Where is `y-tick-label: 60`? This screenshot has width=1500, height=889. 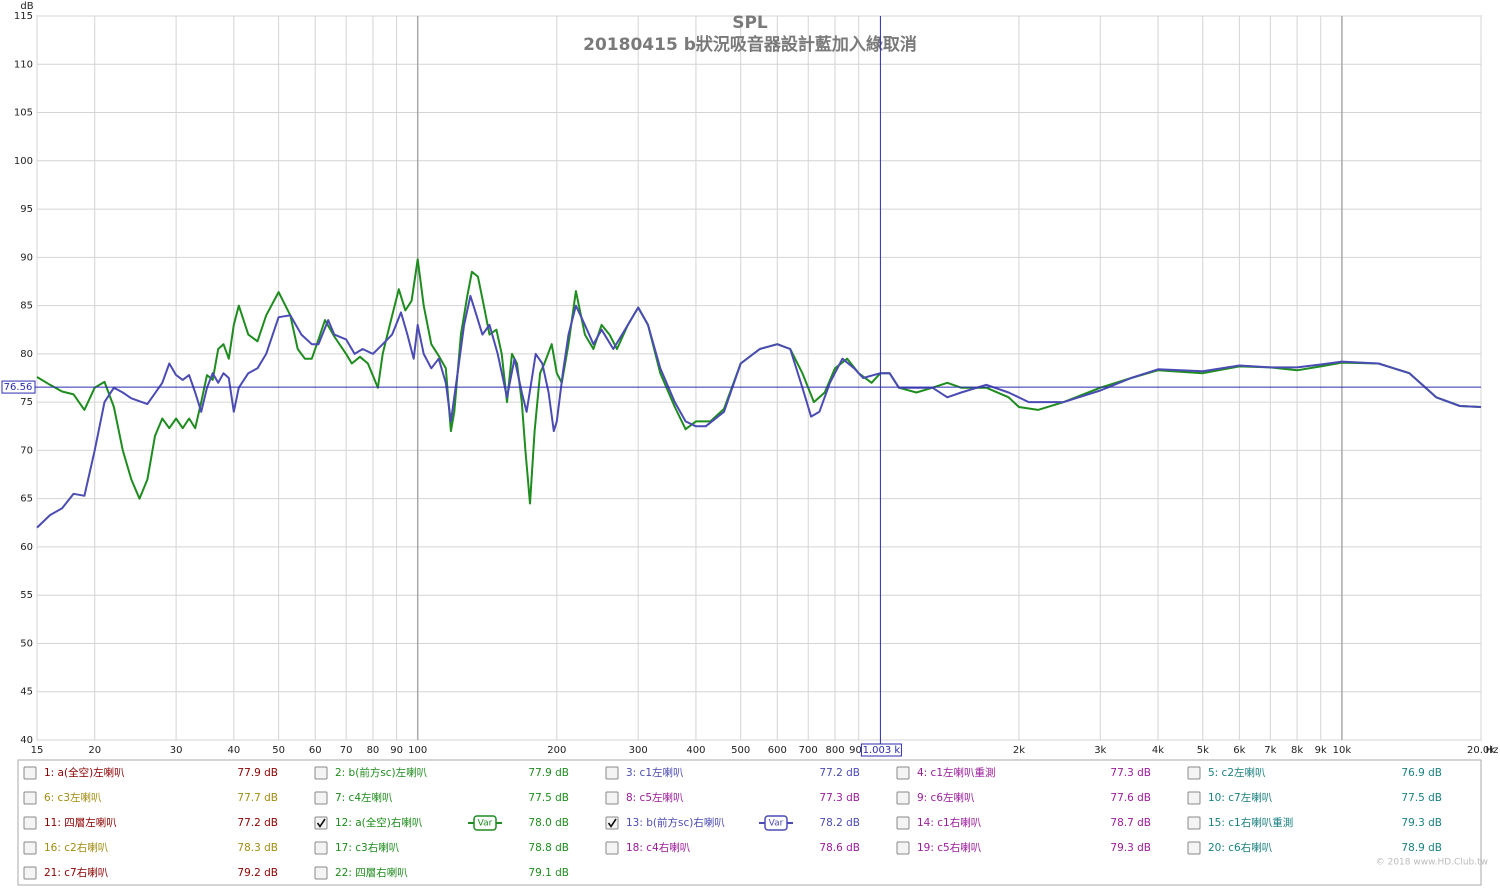 y-tick-label: 60 is located at coordinates (26, 547).